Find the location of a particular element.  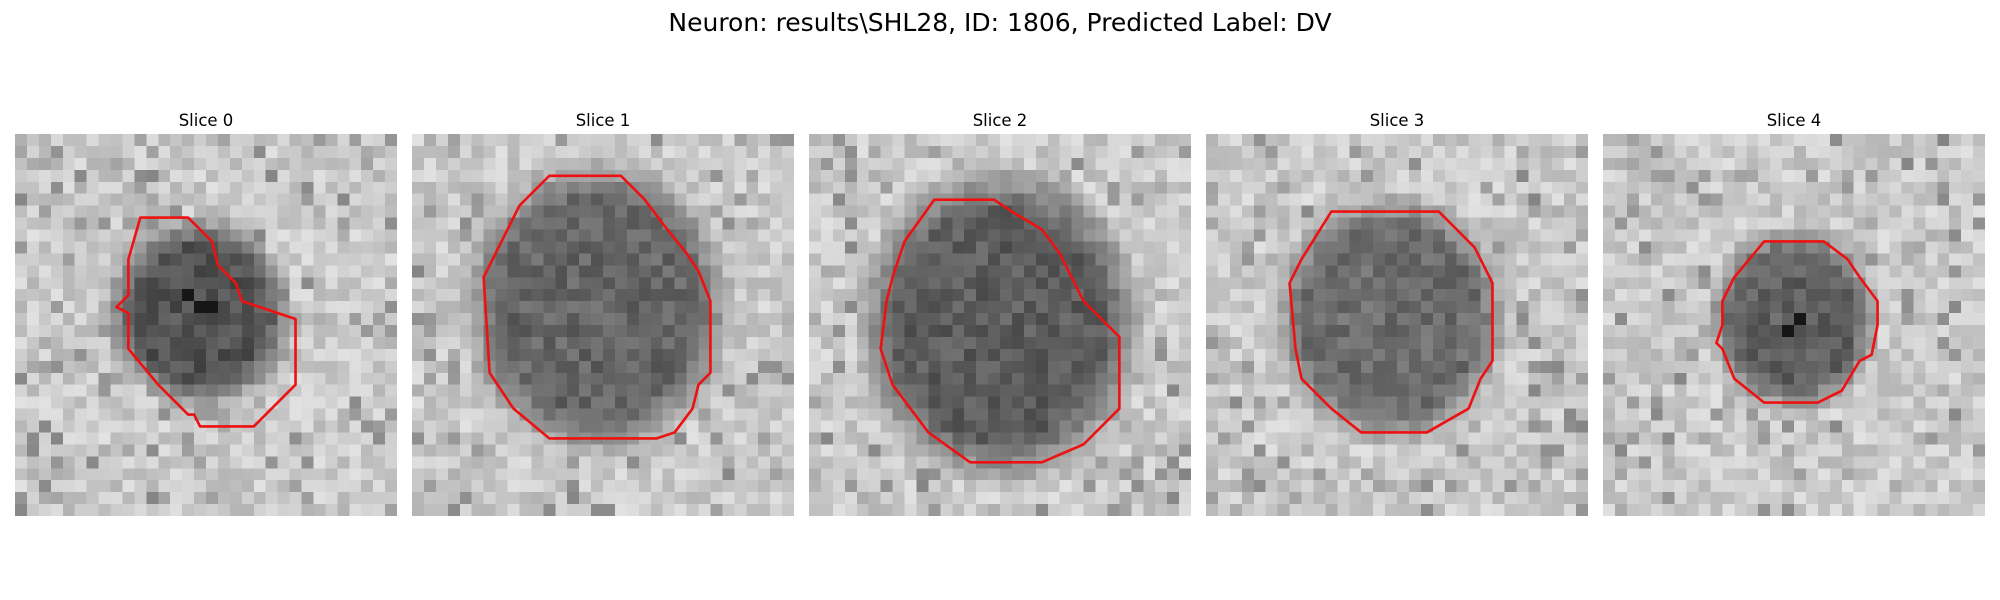

slice-title-1: Slice 1 is located at coordinates (603, 120).